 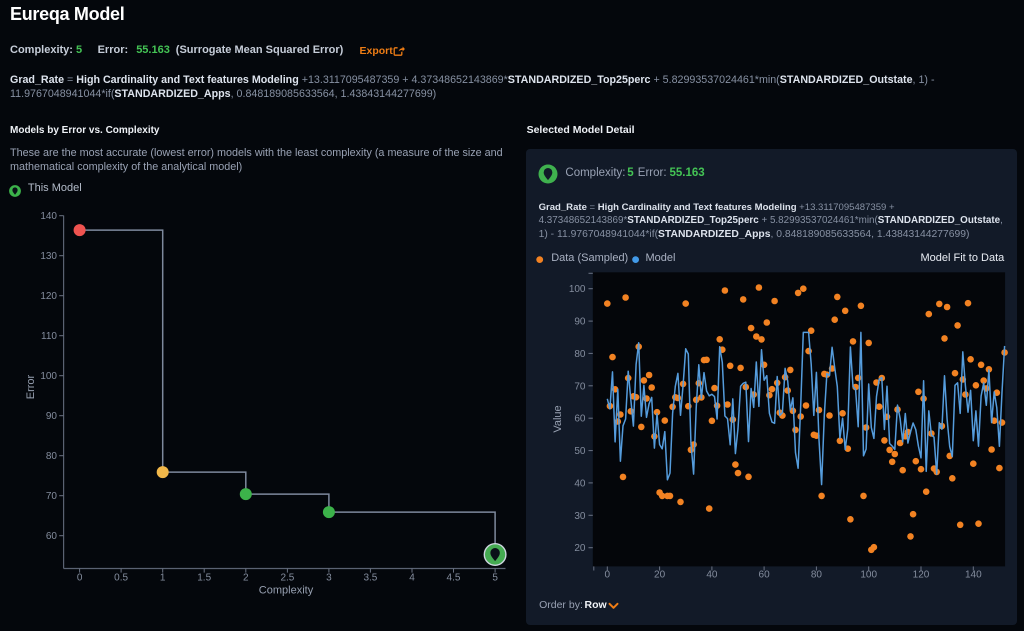 What do you see at coordinates (204, 578) in the screenshot?
I see `svg-text: 1.5` at bounding box center [204, 578].